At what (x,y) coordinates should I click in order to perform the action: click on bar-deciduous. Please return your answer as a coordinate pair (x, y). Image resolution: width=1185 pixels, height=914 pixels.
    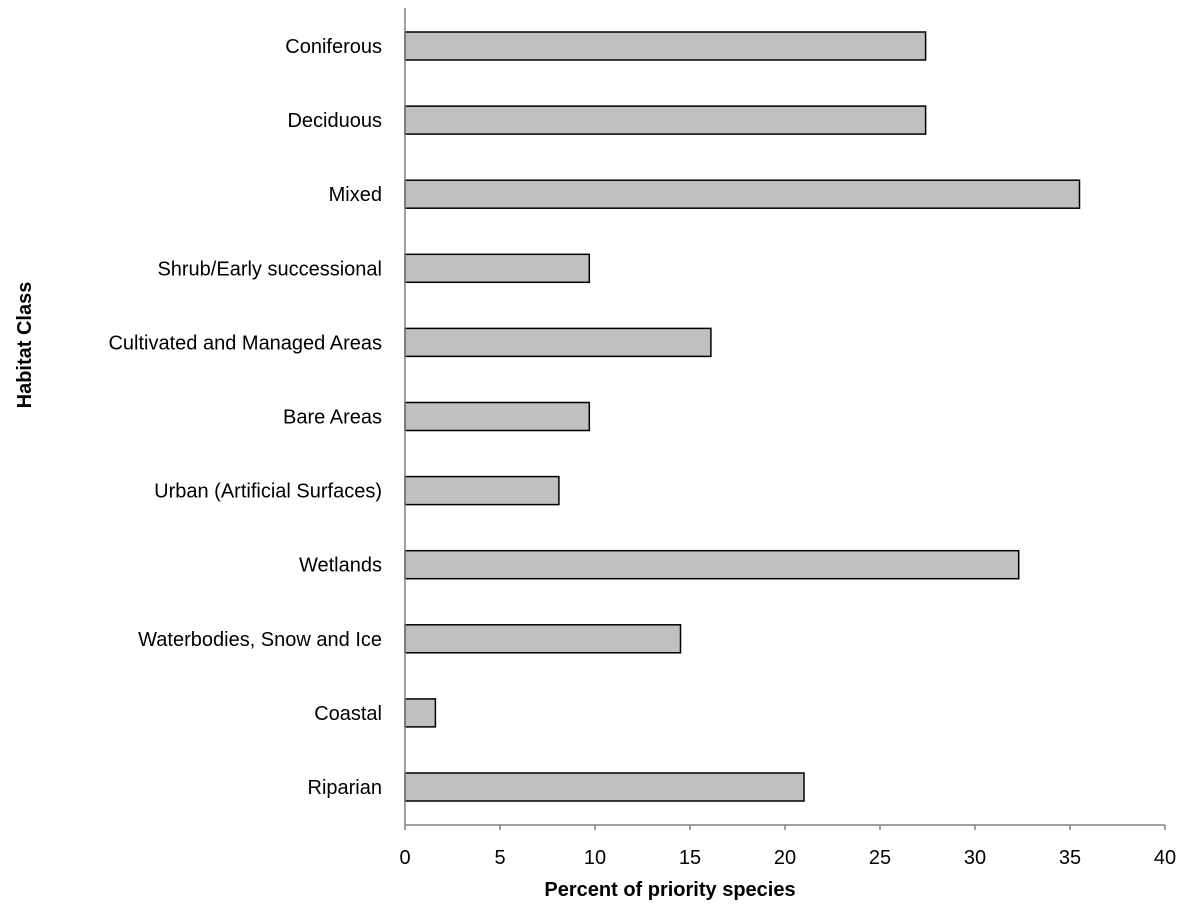
    Looking at the image, I should click on (665, 120).